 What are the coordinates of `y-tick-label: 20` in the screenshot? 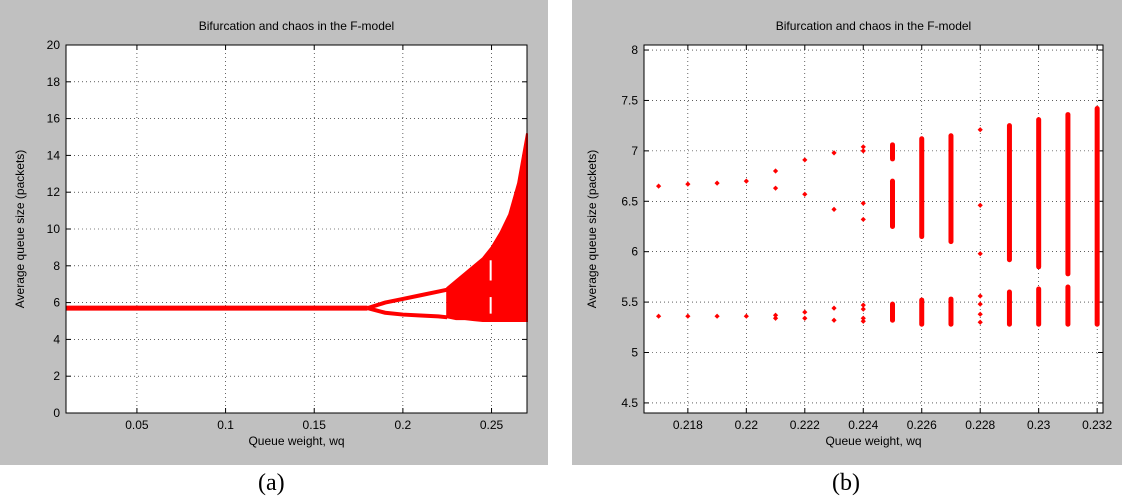 It's located at (54, 45).